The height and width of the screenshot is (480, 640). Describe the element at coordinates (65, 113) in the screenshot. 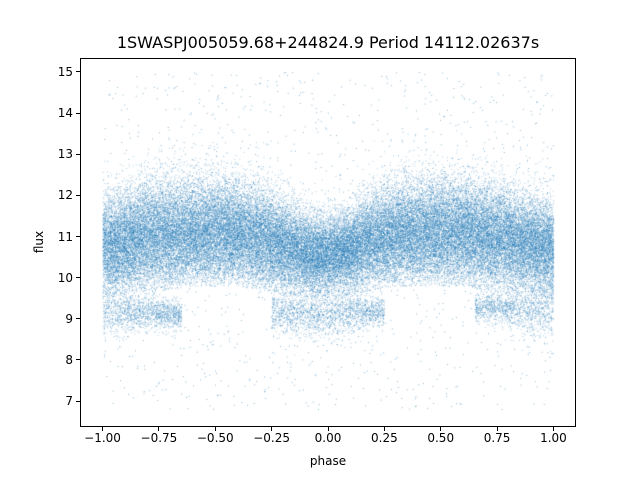

I see `y-tick-label: 14` at that location.